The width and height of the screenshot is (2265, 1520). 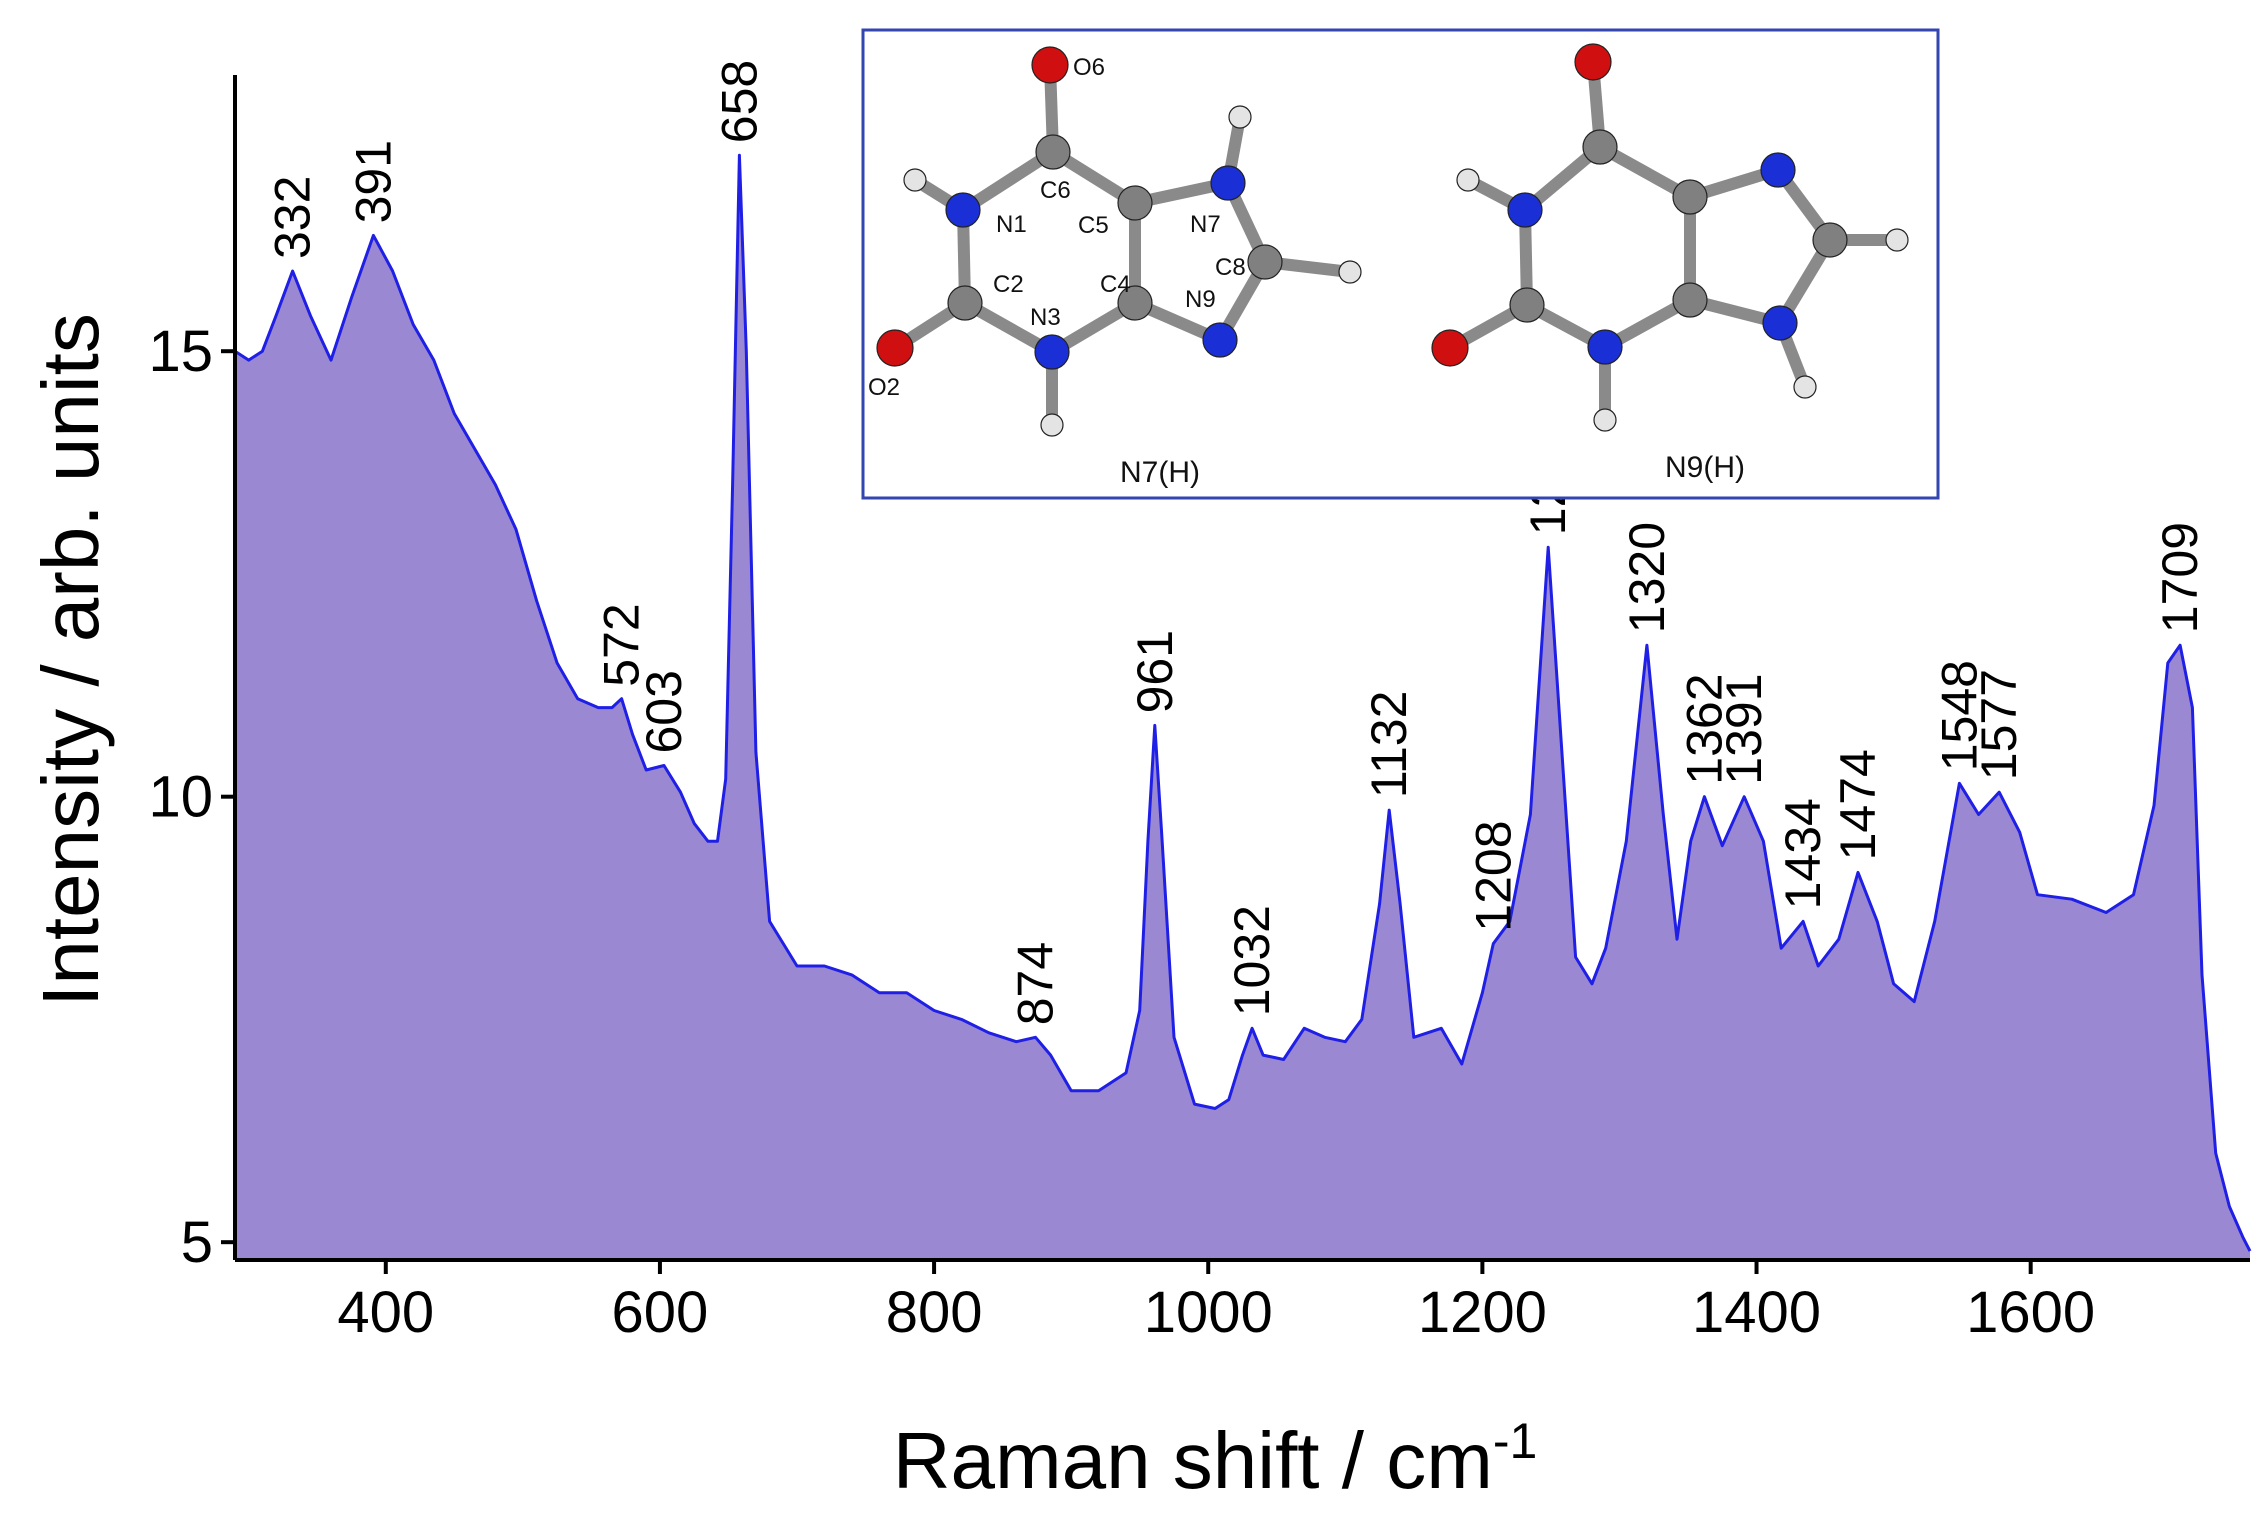 What do you see at coordinates (884, 387) in the screenshot?
I see `atom-label: O2` at bounding box center [884, 387].